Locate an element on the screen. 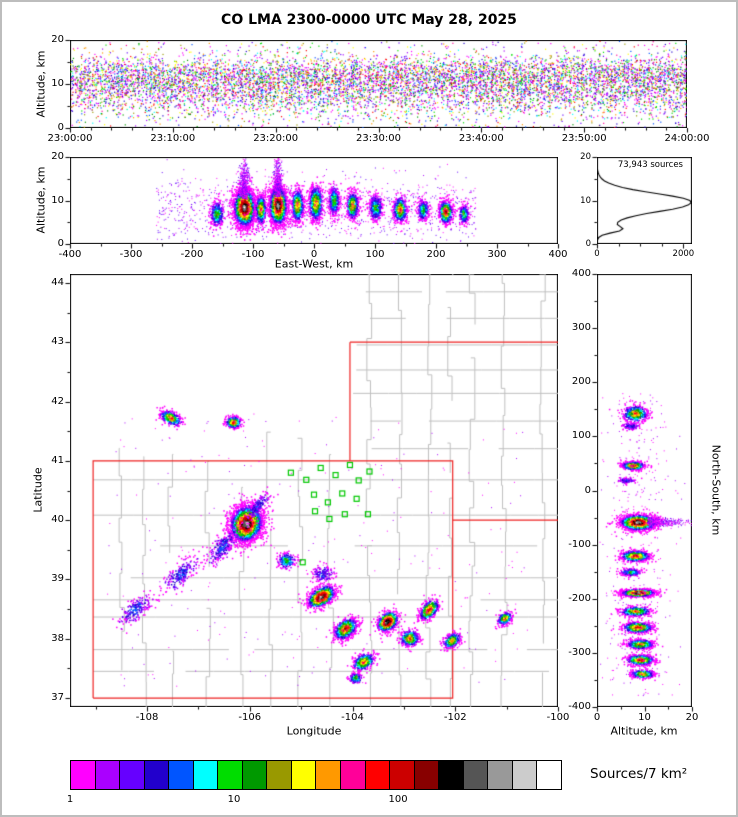 Image resolution: width=738 pixels, height=817 pixels. x-tick-label: 23:20:00 is located at coordinates (276, 138).